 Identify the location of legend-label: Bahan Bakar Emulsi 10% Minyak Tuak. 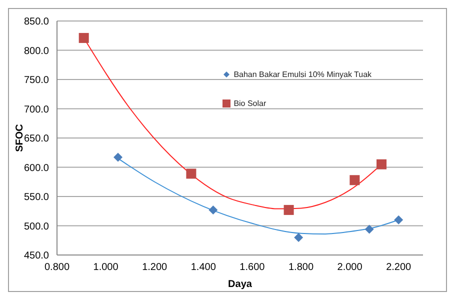
(303, 75).